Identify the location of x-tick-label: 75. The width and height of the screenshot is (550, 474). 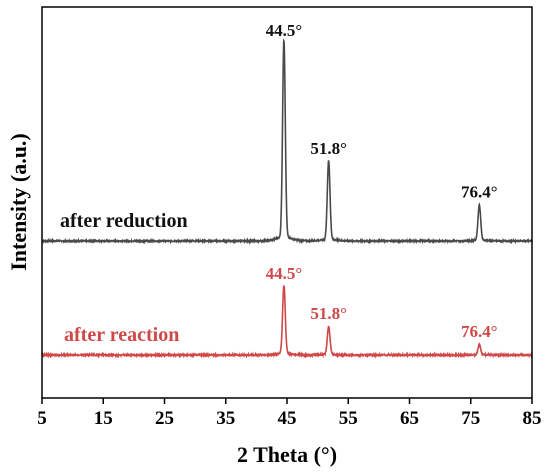
(470, 418).